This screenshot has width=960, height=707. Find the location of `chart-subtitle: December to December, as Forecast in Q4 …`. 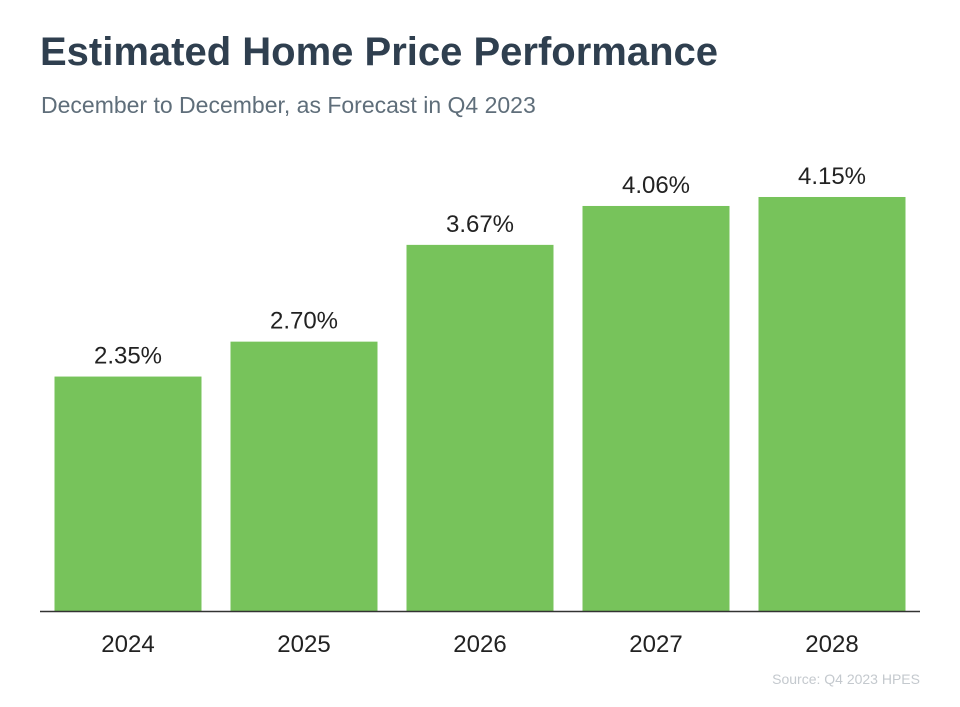

chart-subtitle: December to December, as Forecast in Q4 … is located at coordinates (288, 105).